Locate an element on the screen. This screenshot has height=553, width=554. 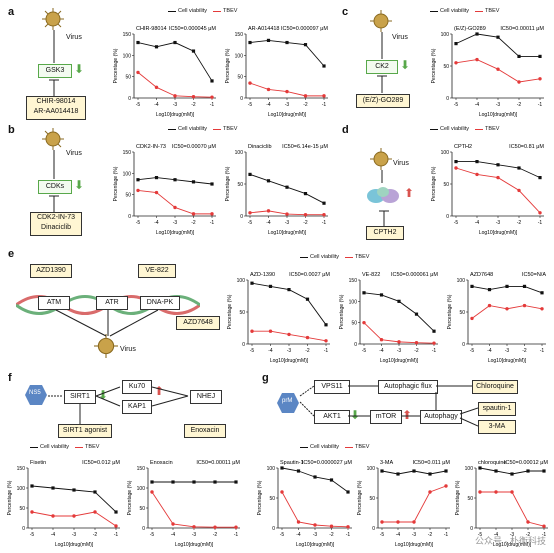
node-sirt1-agonist: SIRT1 agonist is located at coordinates (85, 431).